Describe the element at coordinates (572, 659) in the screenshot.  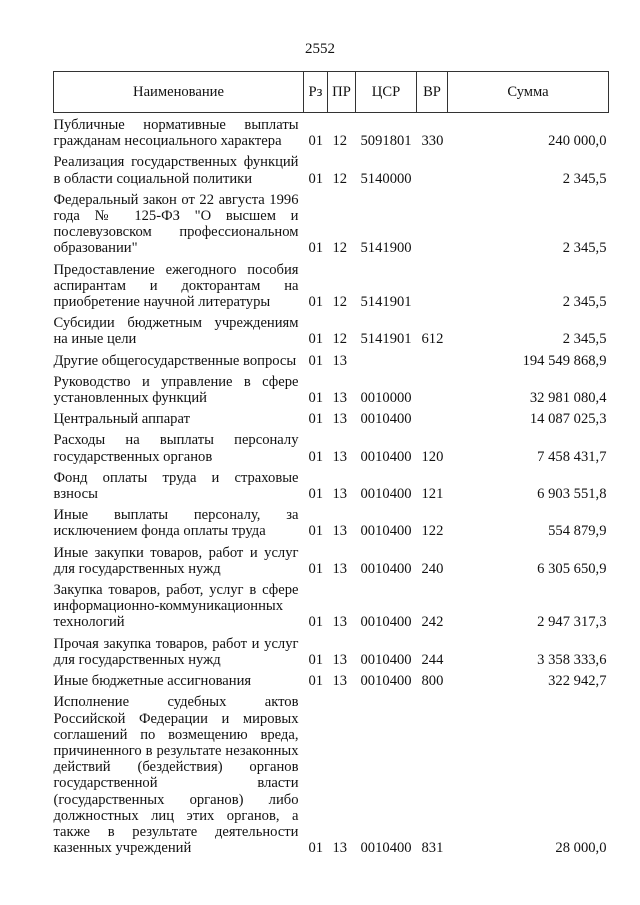
I see `sum-cell: 3 358 333,6` at that location.